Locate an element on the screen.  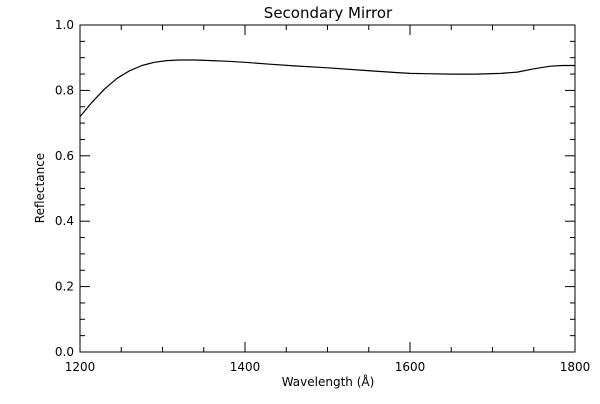
y-tick-label: 0.4 is located at coordinates (64, 221).